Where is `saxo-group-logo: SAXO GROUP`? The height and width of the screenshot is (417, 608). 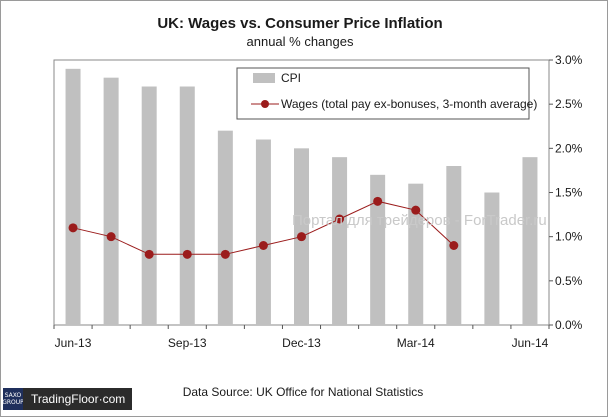 saxo-group-logo: SAXO GROUP is located at coordinates (13, 399).